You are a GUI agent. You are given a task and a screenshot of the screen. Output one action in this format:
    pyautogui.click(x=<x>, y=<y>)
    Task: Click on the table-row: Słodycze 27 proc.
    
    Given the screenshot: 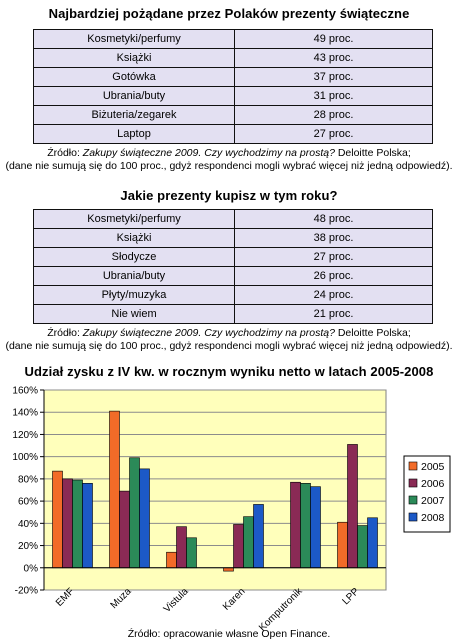 What is the action you would take?
    pyautogui.click(x=233, y=257)
    